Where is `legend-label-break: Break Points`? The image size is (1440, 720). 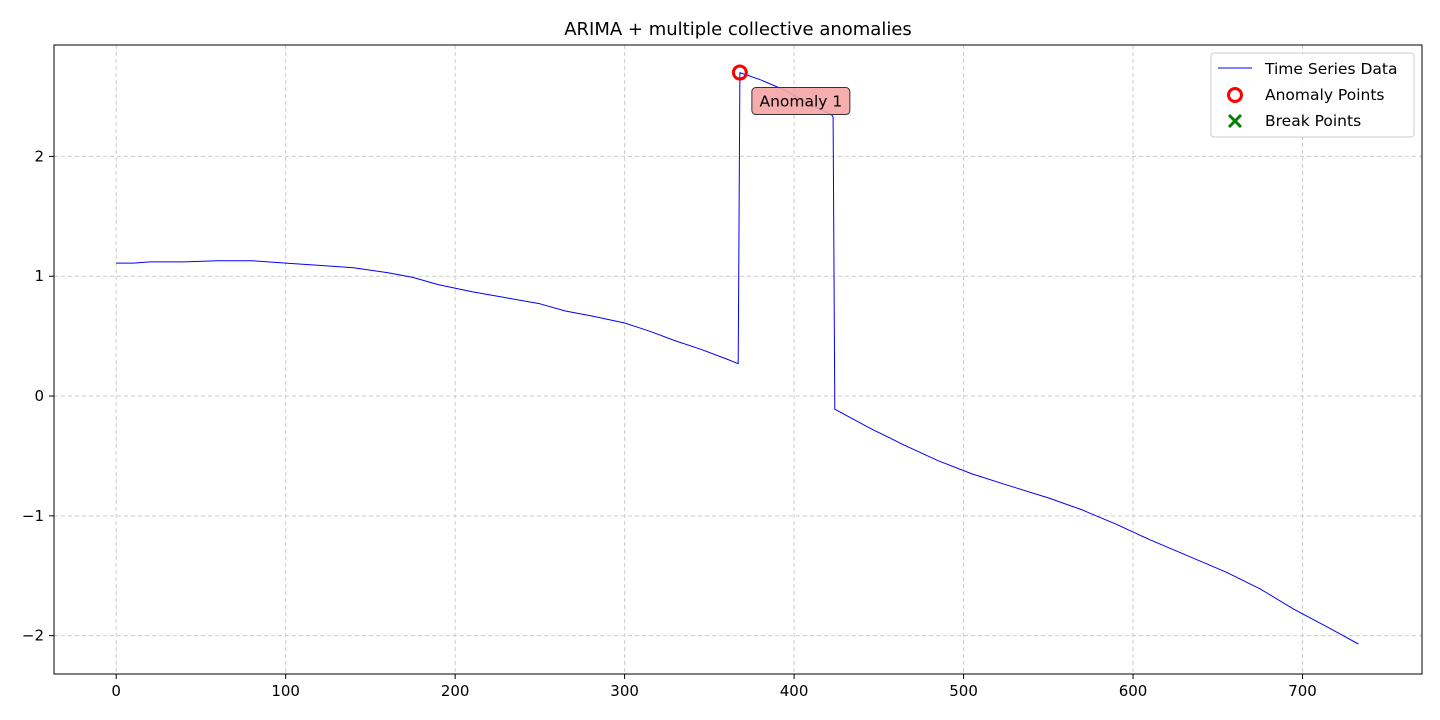 legend-label-break: Break Points is located at coordinates (1313, 121).